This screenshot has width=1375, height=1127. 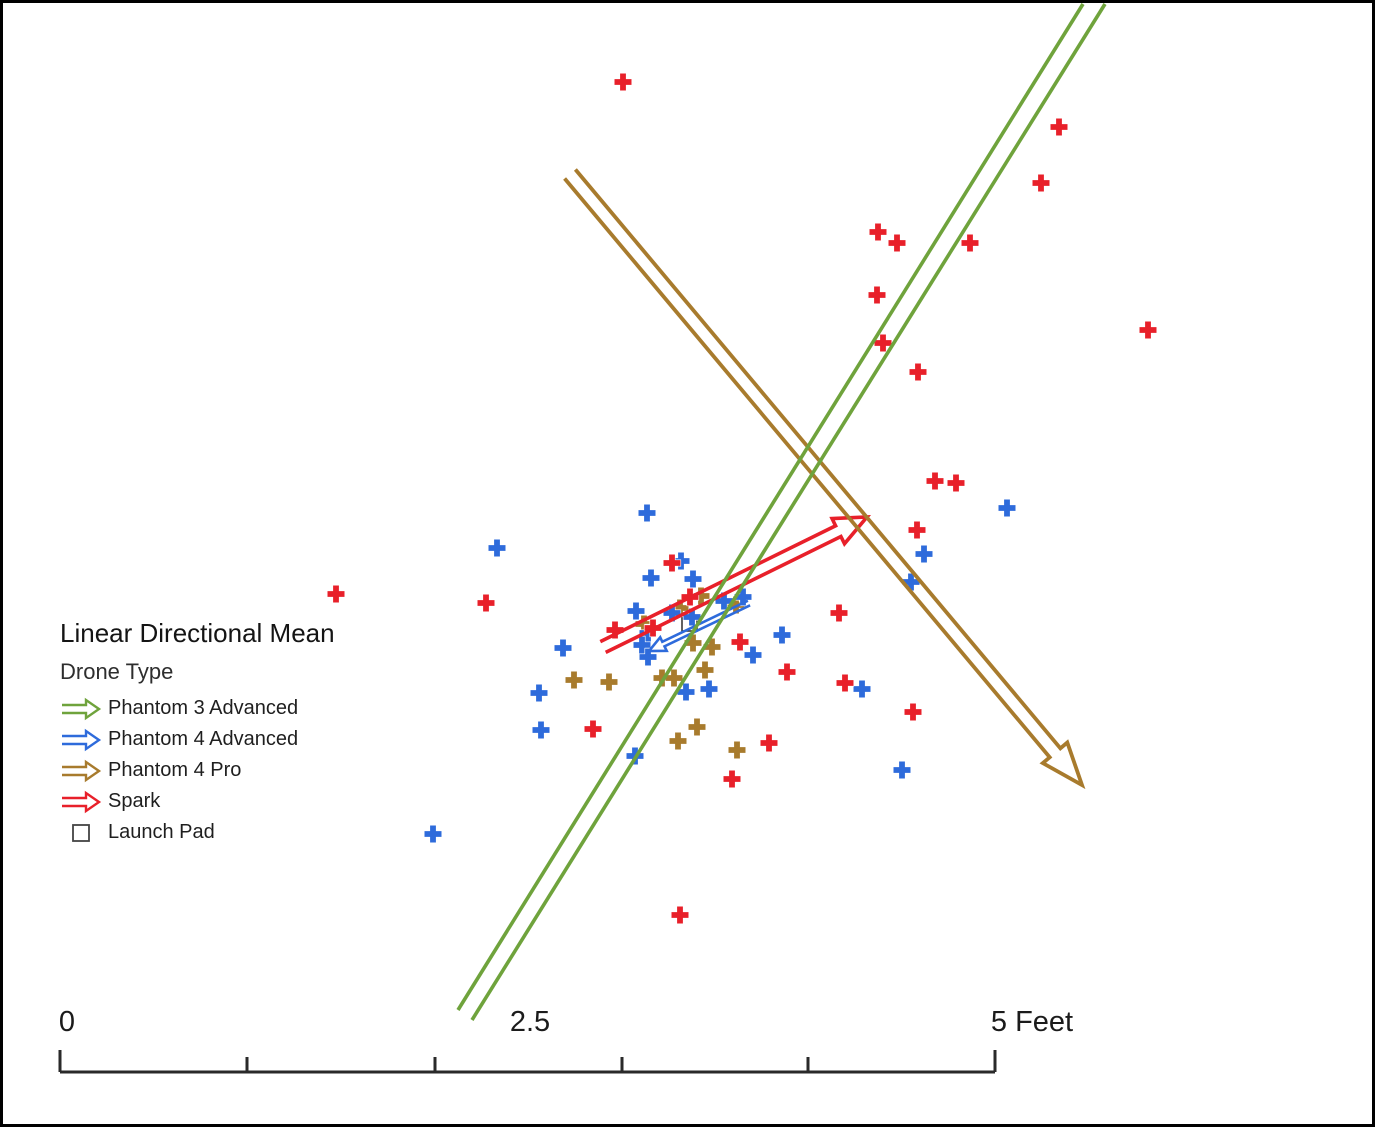 What do you see at coordinates (197, 801) in the screenshot?
I see `legend-item: Spark` at bounding box center [197, 801].